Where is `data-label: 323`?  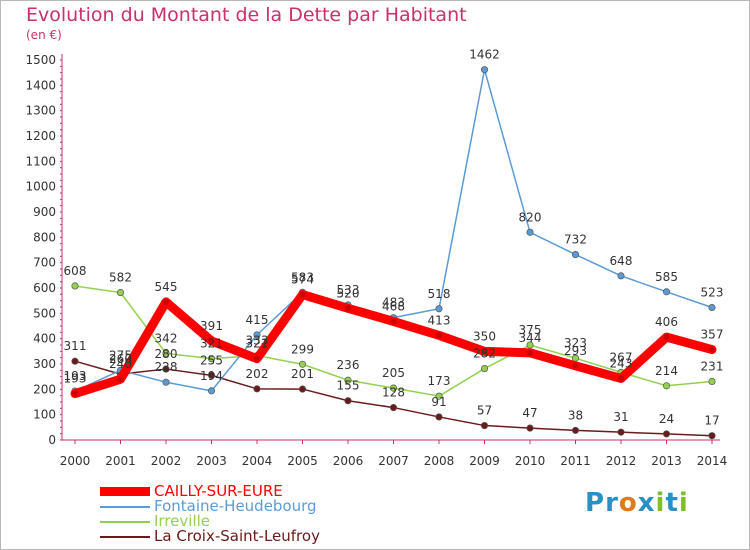
data-label: 323 is located at coordinates (575, 343).